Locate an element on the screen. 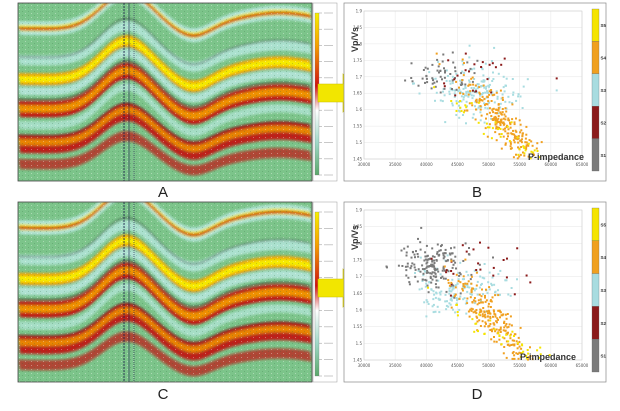 The height and width of the screenshot is (411, 620). legend-label-s5: S5 is located at coordinates (604, 25).